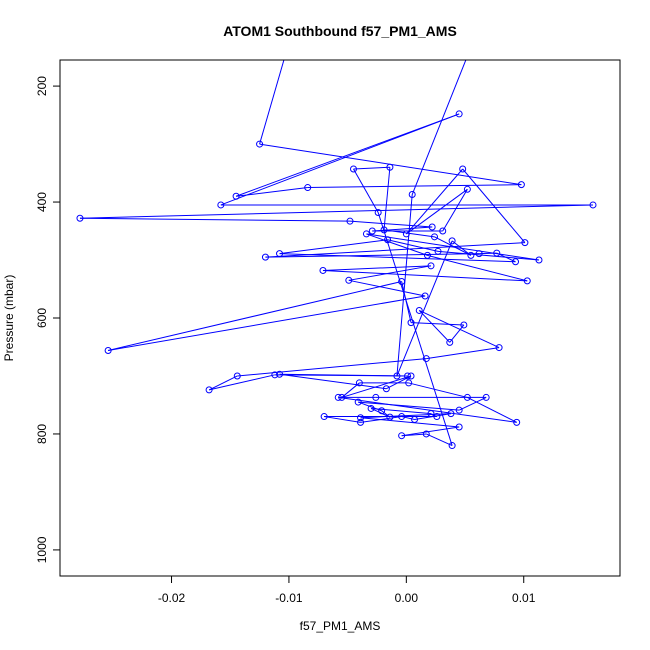 The width and height of the screenshot is (650, 650). Describe the element at coordinates (42, 86) in the screenshot. I see `y-tick-label: 200` at that location.